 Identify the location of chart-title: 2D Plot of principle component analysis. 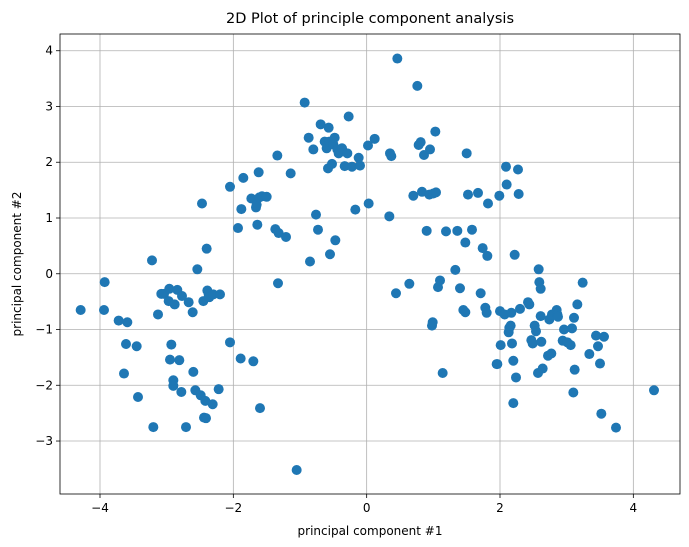
(370, 19).